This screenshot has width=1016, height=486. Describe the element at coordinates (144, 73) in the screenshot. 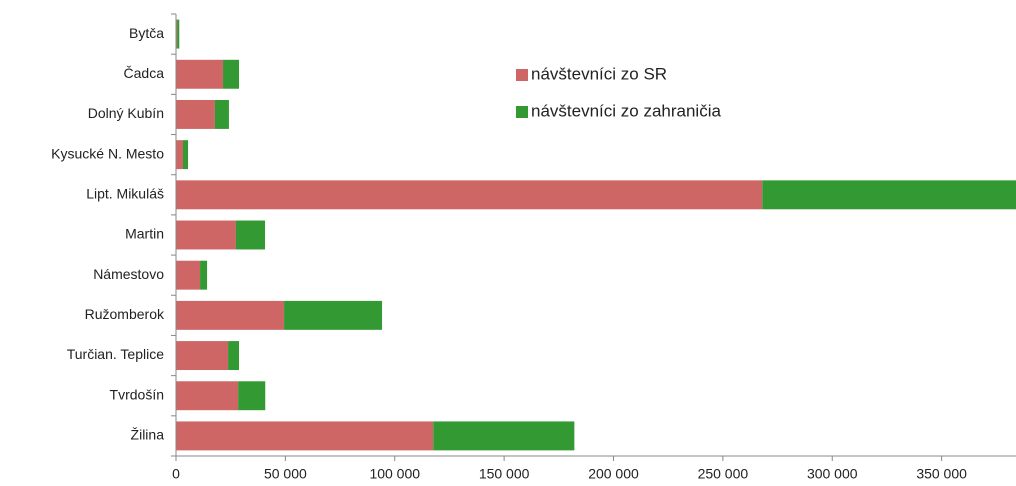

I see `y-tick-label: Čadca` at that location.